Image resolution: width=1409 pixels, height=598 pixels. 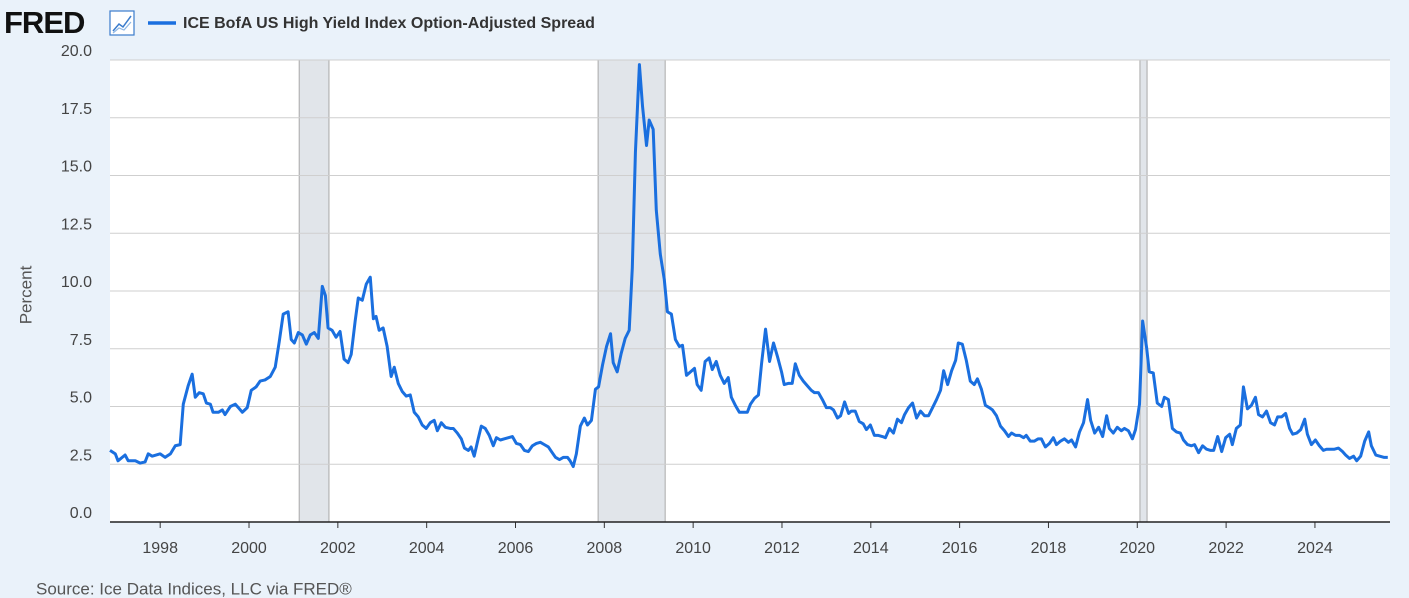 What do you see at coordinates (693, 548) in the screenshot?
I see `x-tick-label: 2010` at bounding box center [693, 548].